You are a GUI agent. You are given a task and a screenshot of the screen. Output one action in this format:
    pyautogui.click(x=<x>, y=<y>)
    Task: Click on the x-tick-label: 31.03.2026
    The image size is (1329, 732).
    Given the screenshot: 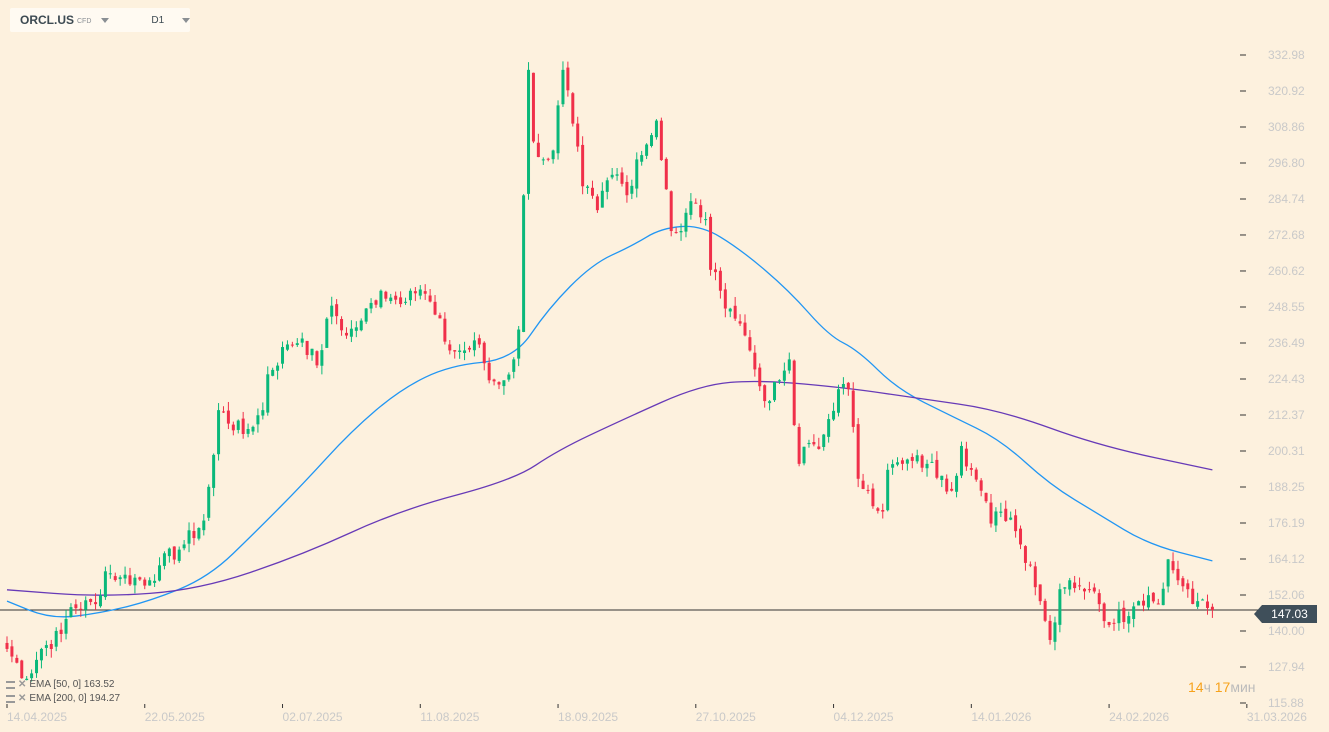 What is the action you would take?
    pyautogui.click(x=1277, y=717)
    